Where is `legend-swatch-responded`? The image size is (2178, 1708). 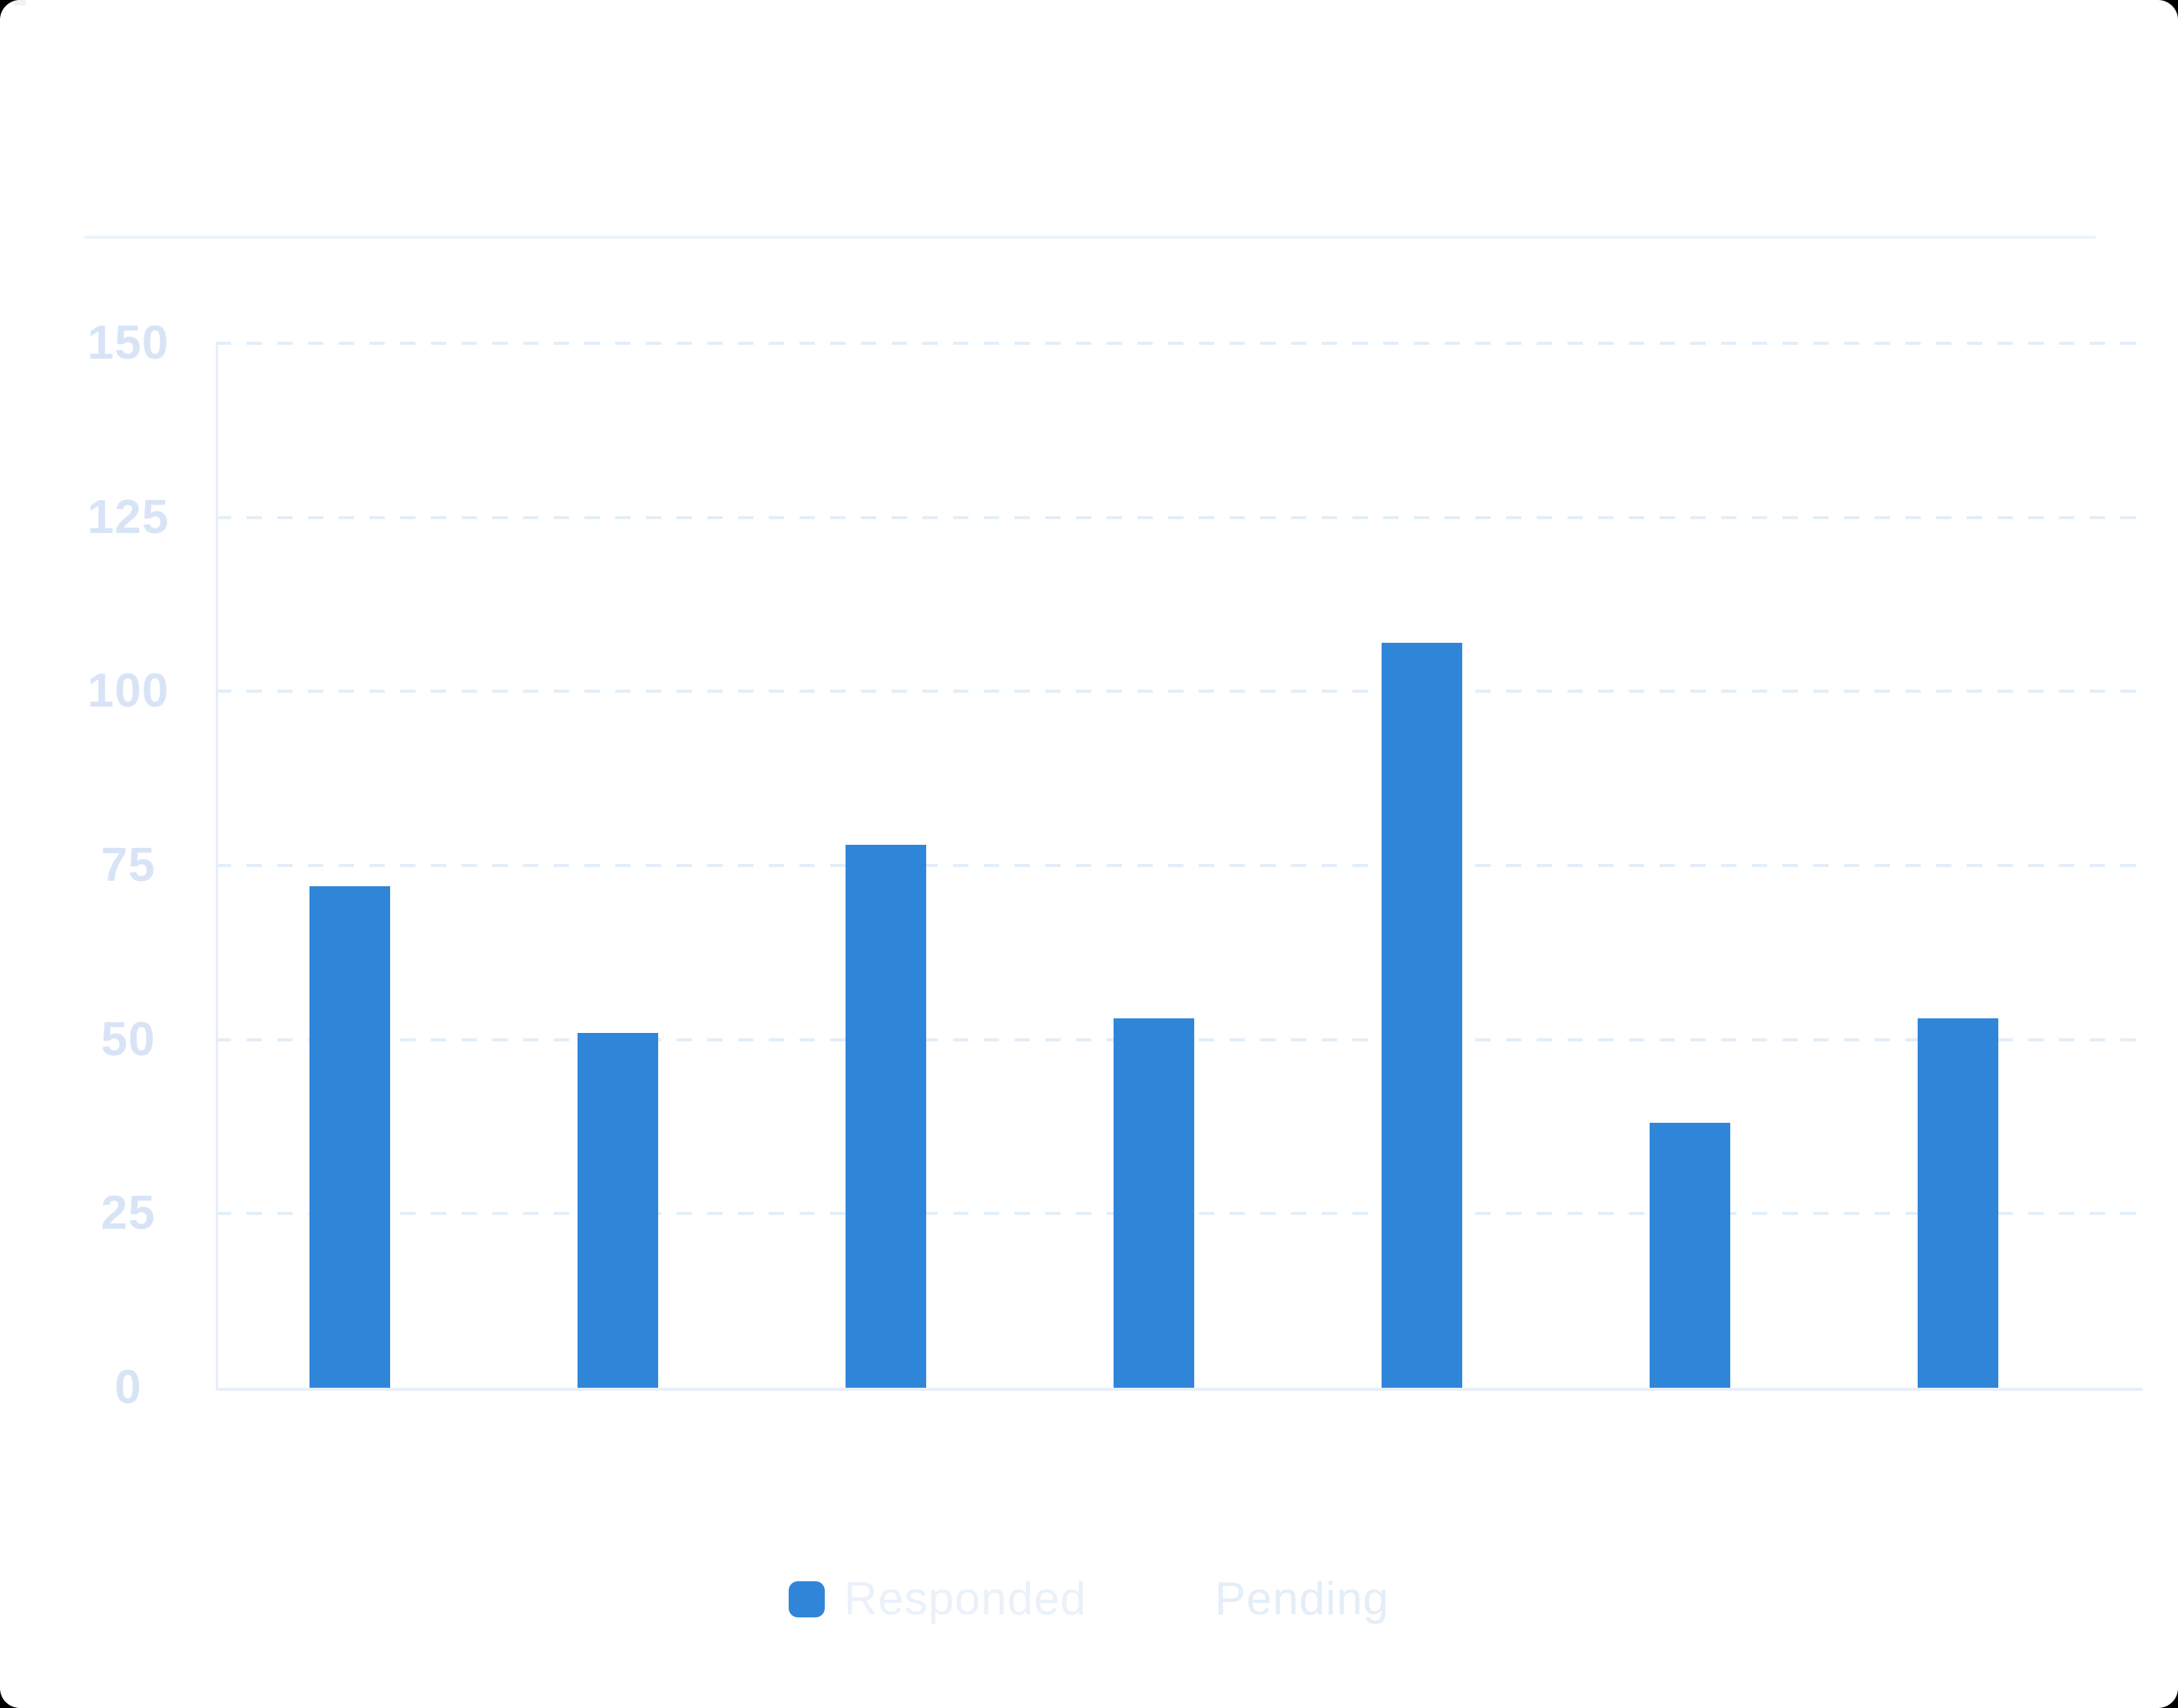 legend-swatch-responded is located at coordinates (806, 1599).